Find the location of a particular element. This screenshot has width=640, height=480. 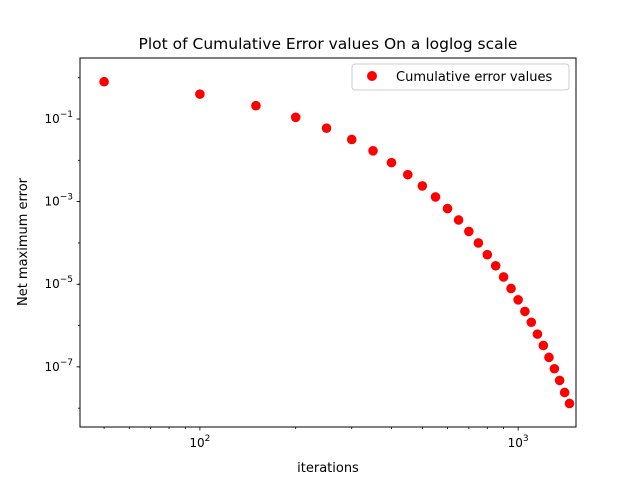

legend-label: Cumulative error values is located at coordinates (474, 77).